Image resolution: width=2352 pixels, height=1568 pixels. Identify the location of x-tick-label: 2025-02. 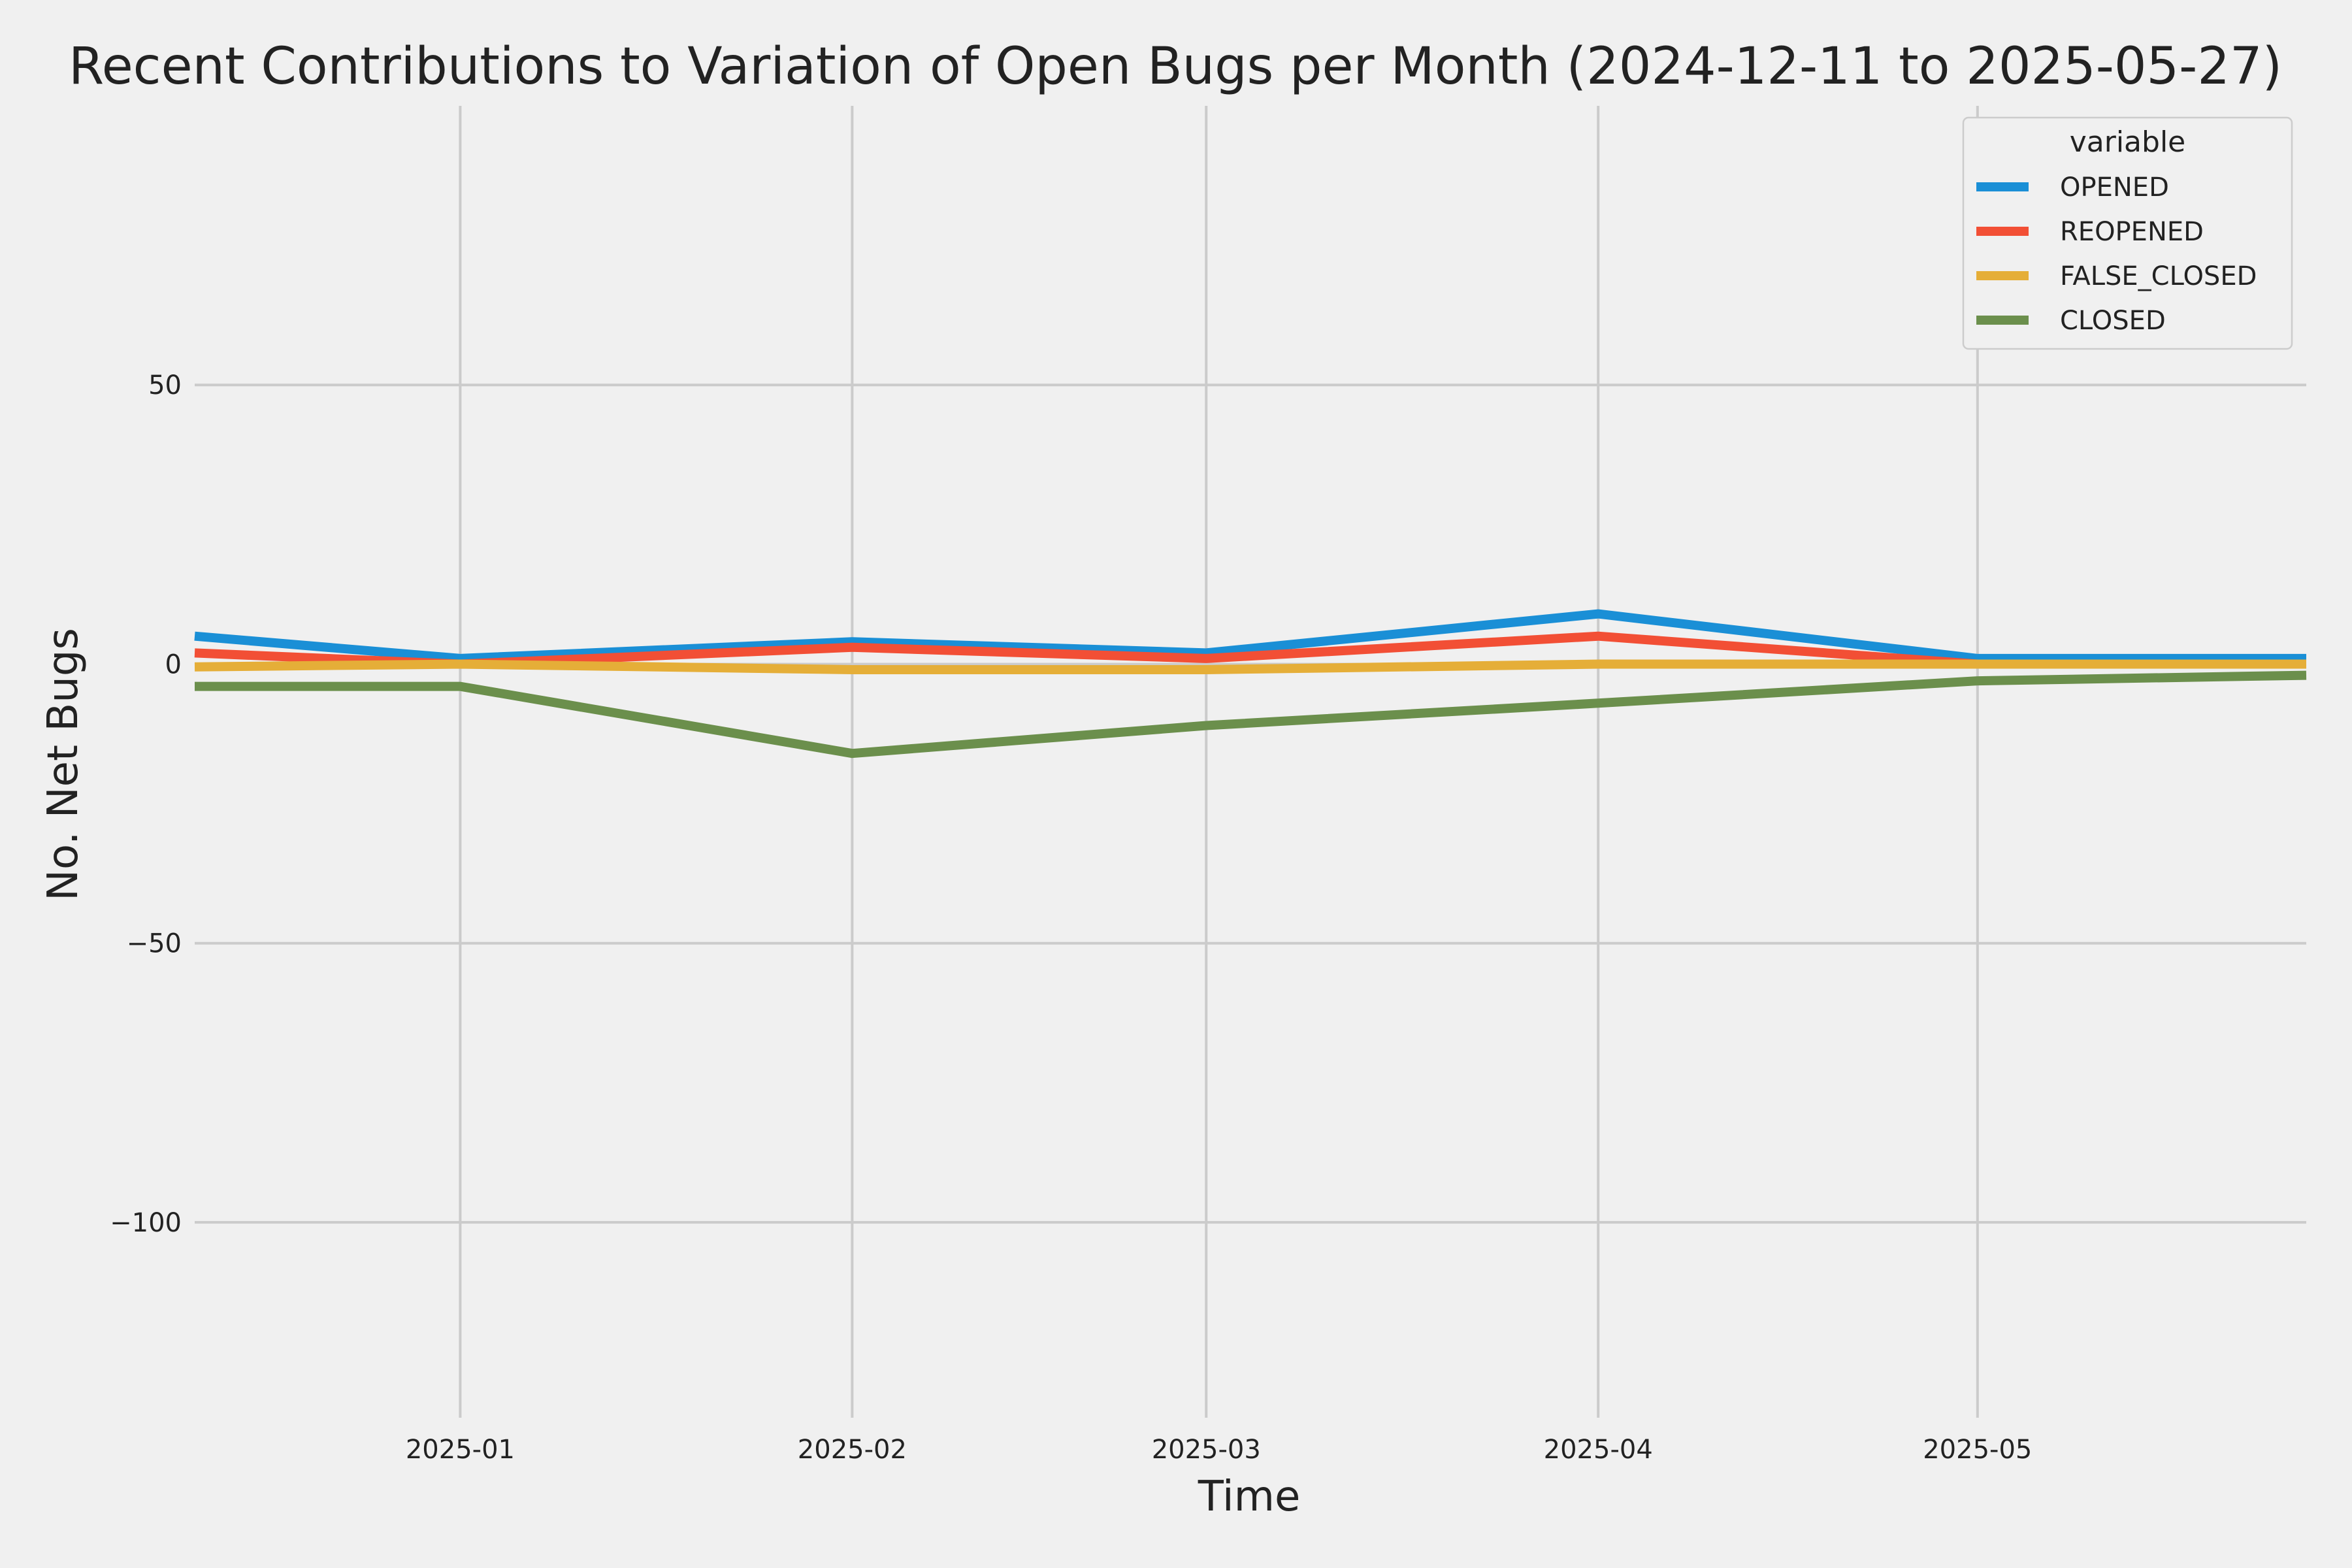
(852, 1450).